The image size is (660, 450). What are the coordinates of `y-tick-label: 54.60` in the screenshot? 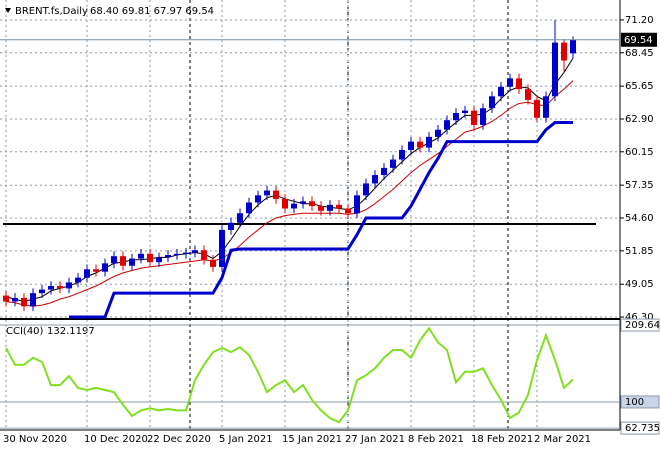 It's located at (639, 218).